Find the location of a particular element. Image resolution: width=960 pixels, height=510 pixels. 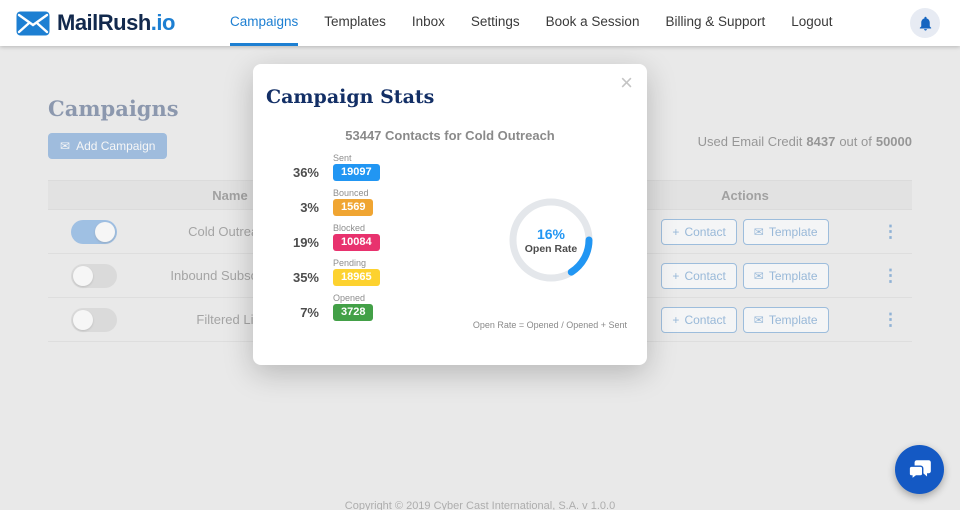

nav-item-inbox: Inbox is located at coordinates (428, 21).